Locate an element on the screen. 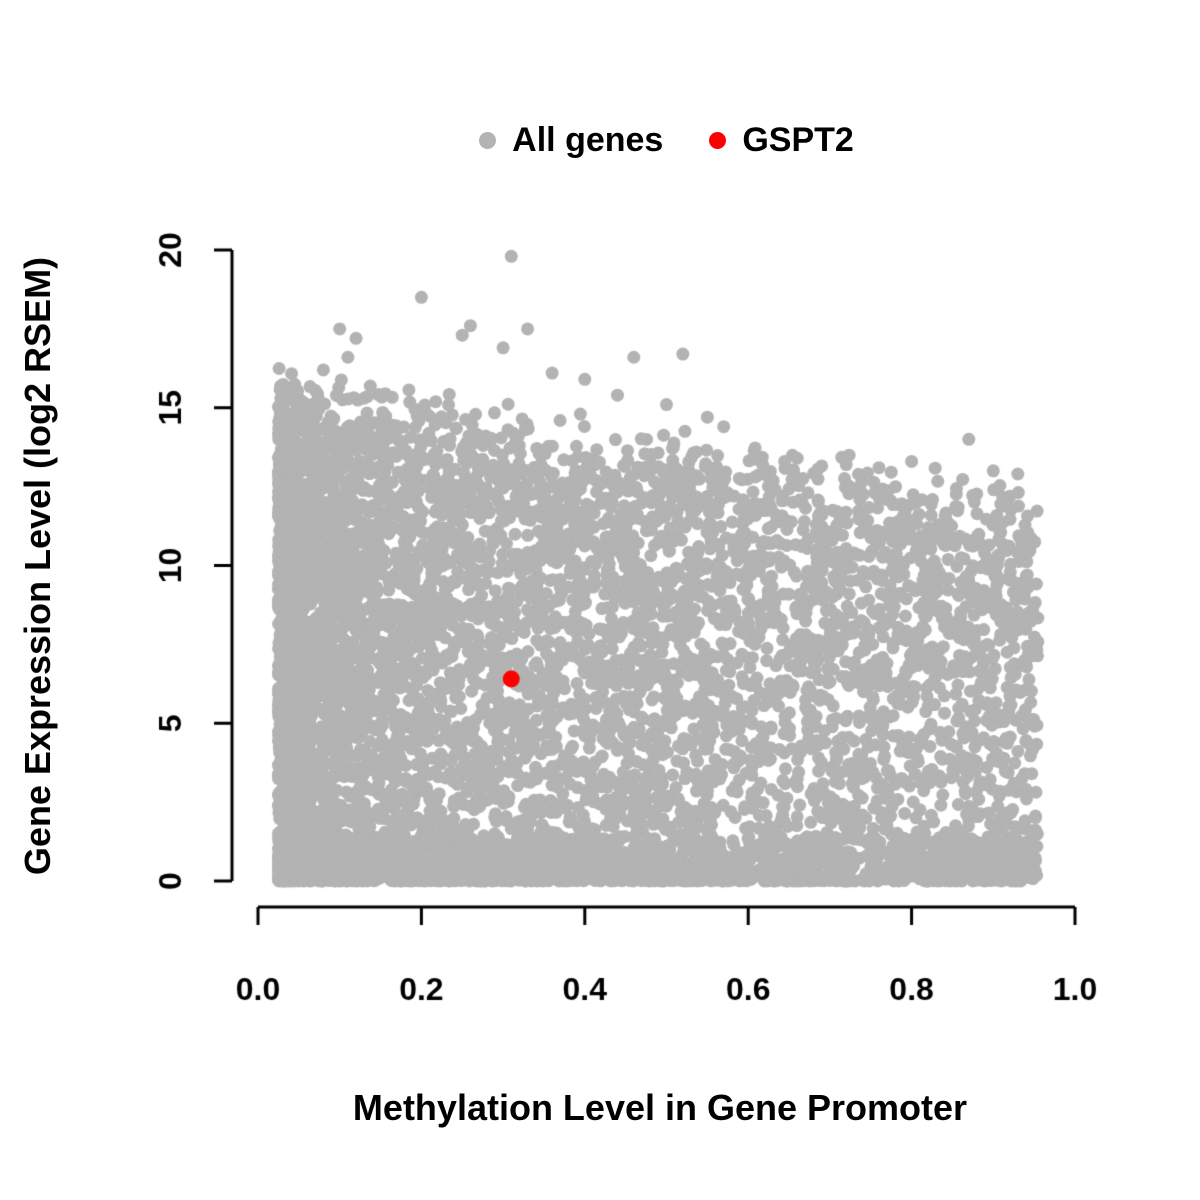  legend-label-all-genes: All genes is located at coordinates (588, 139).